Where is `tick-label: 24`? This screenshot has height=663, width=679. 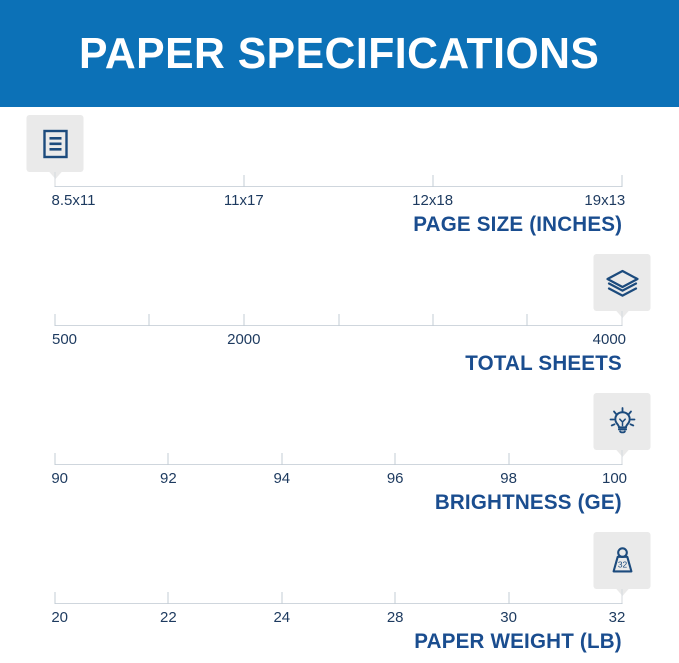 tick-label: 24 is located at coordinates (282, 617).